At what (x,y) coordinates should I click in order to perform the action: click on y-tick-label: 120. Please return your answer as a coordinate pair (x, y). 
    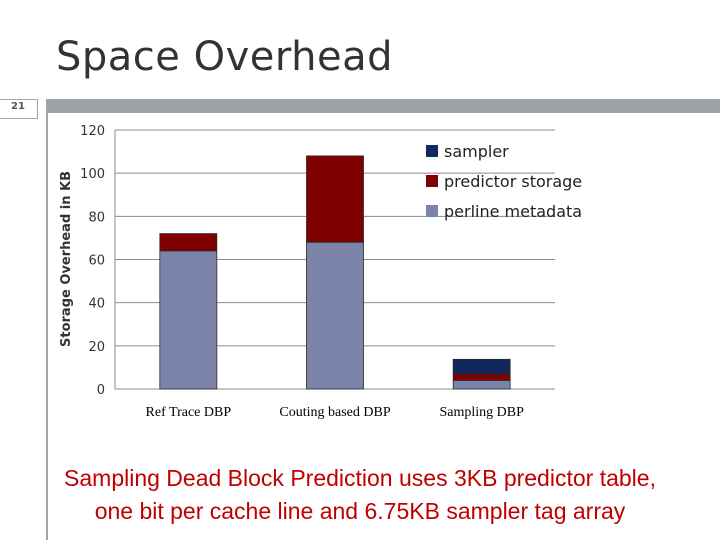
    Looking at the image, I should click on (92, 131).